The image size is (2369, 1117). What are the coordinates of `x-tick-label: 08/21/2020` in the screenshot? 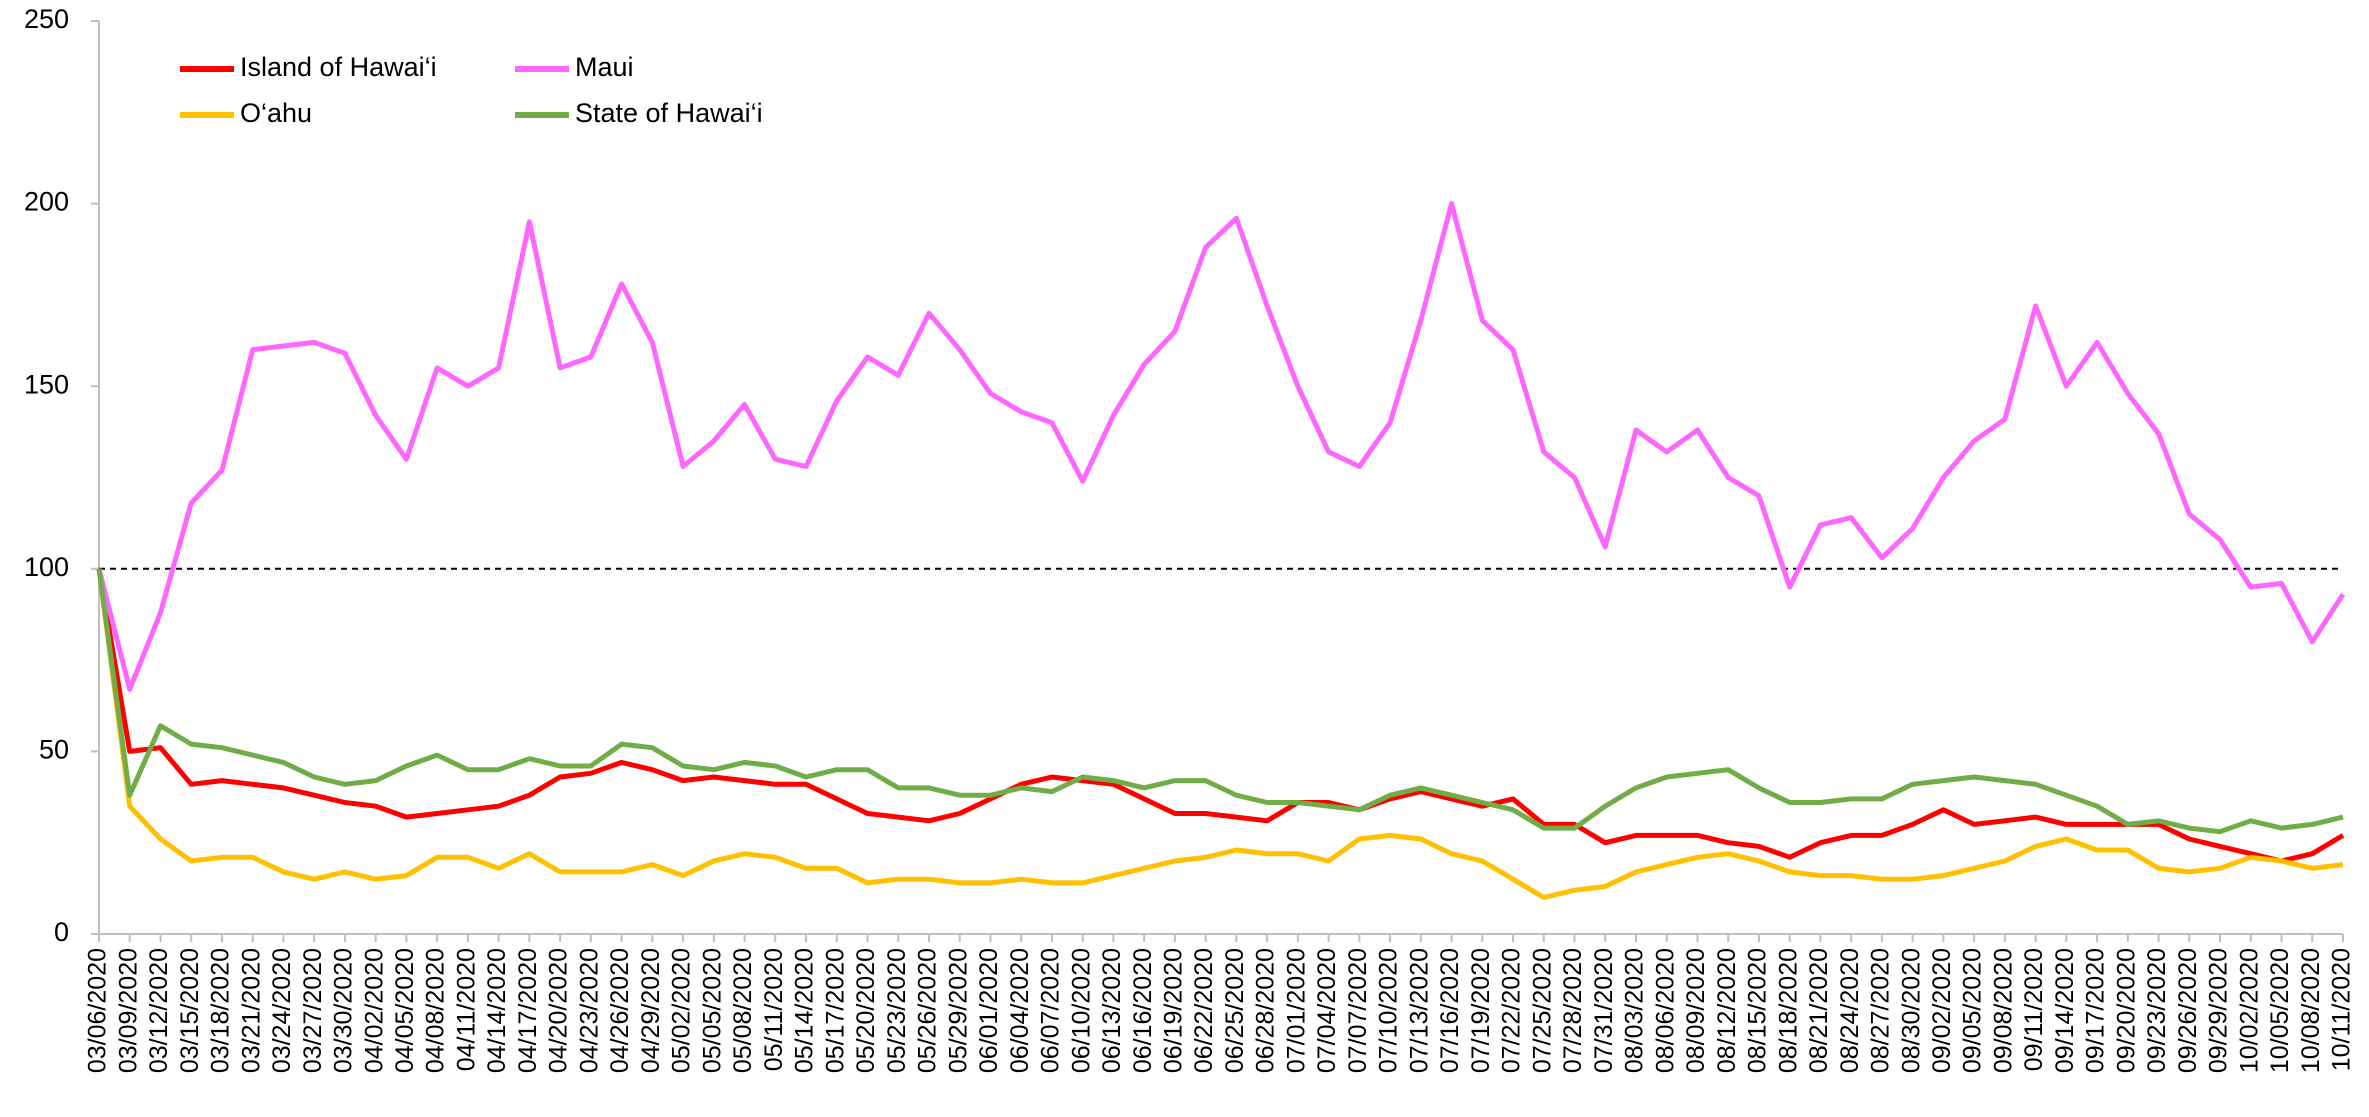 It's located at (1819, 1010).